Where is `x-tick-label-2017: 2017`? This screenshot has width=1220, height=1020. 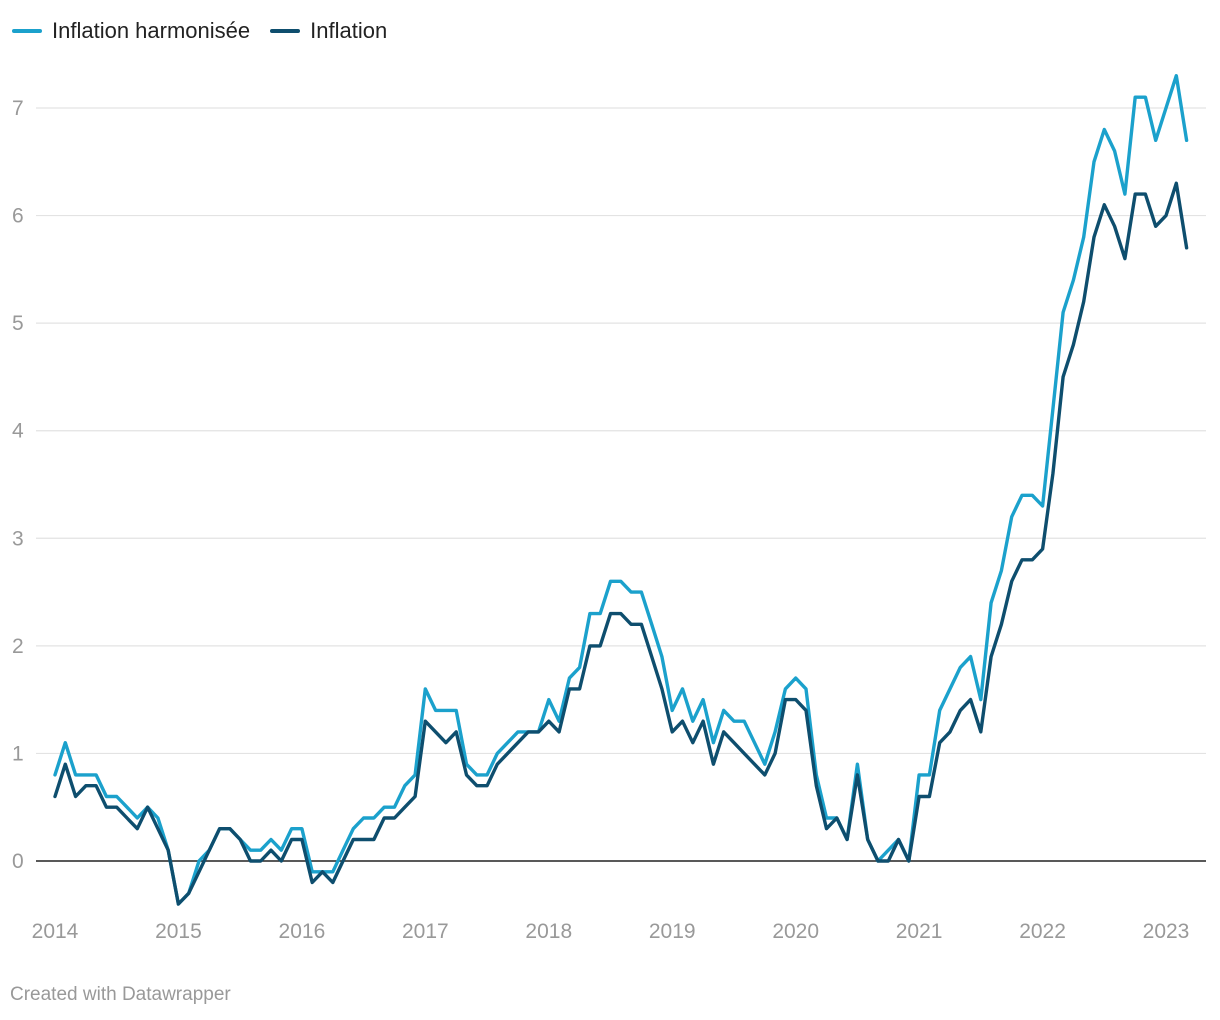 x-tick-label-2017: 2017 is located at coordinates (425, 931).